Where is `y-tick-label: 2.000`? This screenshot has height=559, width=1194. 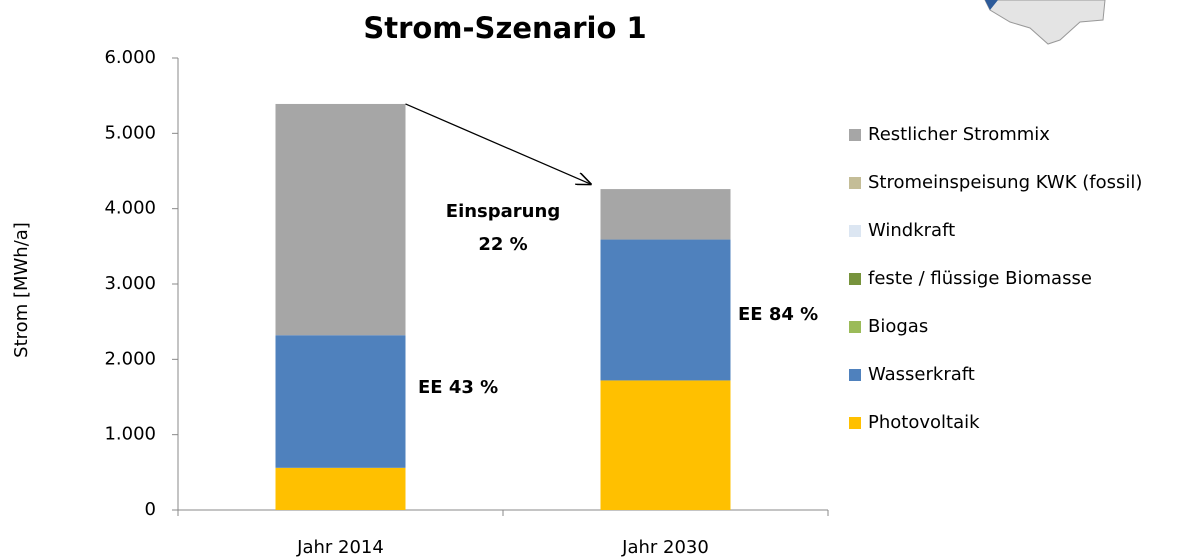 y-tick-label: 2.000 is located at coordinates (130, 358).